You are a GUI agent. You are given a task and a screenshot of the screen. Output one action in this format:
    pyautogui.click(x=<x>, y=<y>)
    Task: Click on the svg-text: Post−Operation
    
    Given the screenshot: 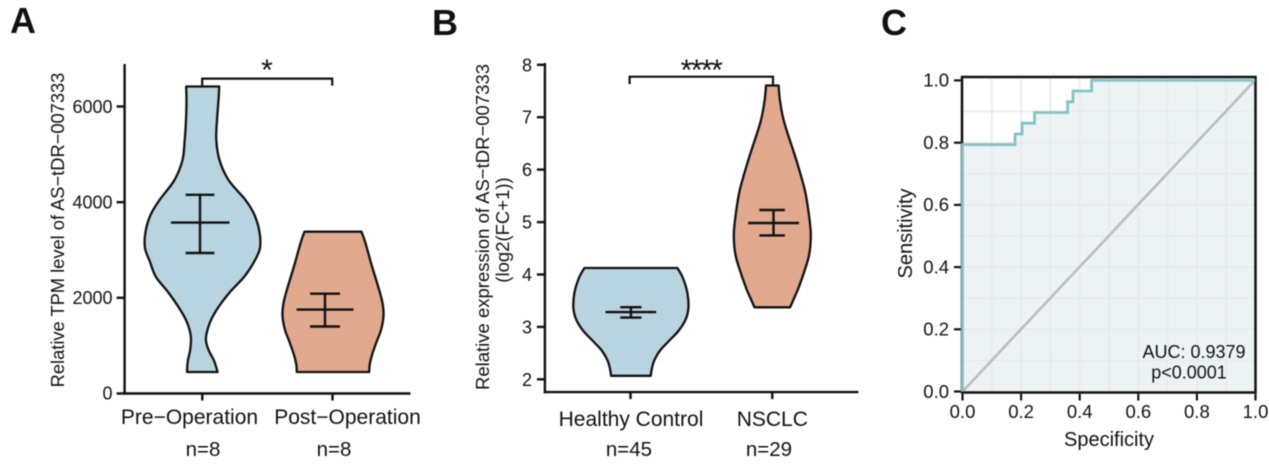 What is the action you would take?
    pyautogui.click(x=347, y=417)
    